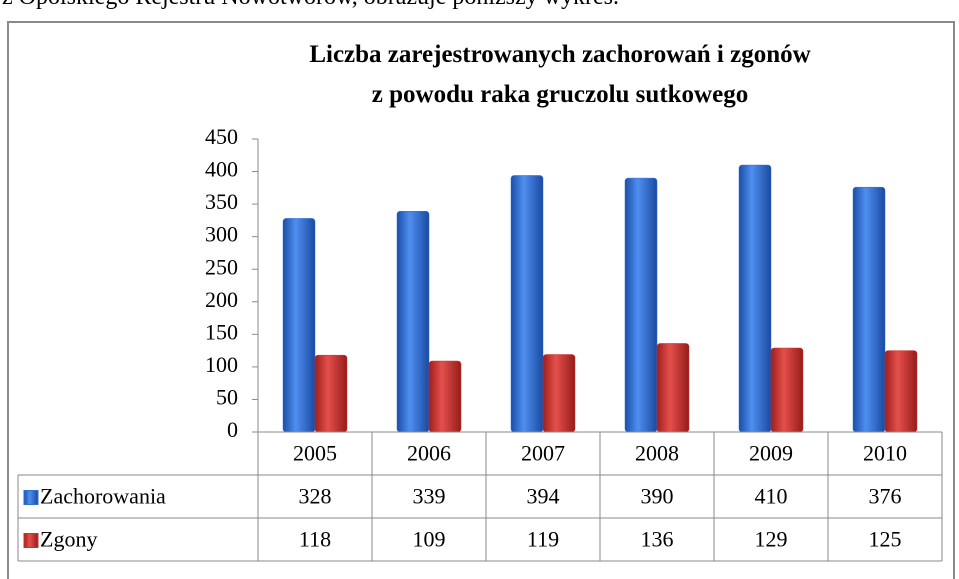  I want to click on y-tick-label: 350, so click(221, 201).